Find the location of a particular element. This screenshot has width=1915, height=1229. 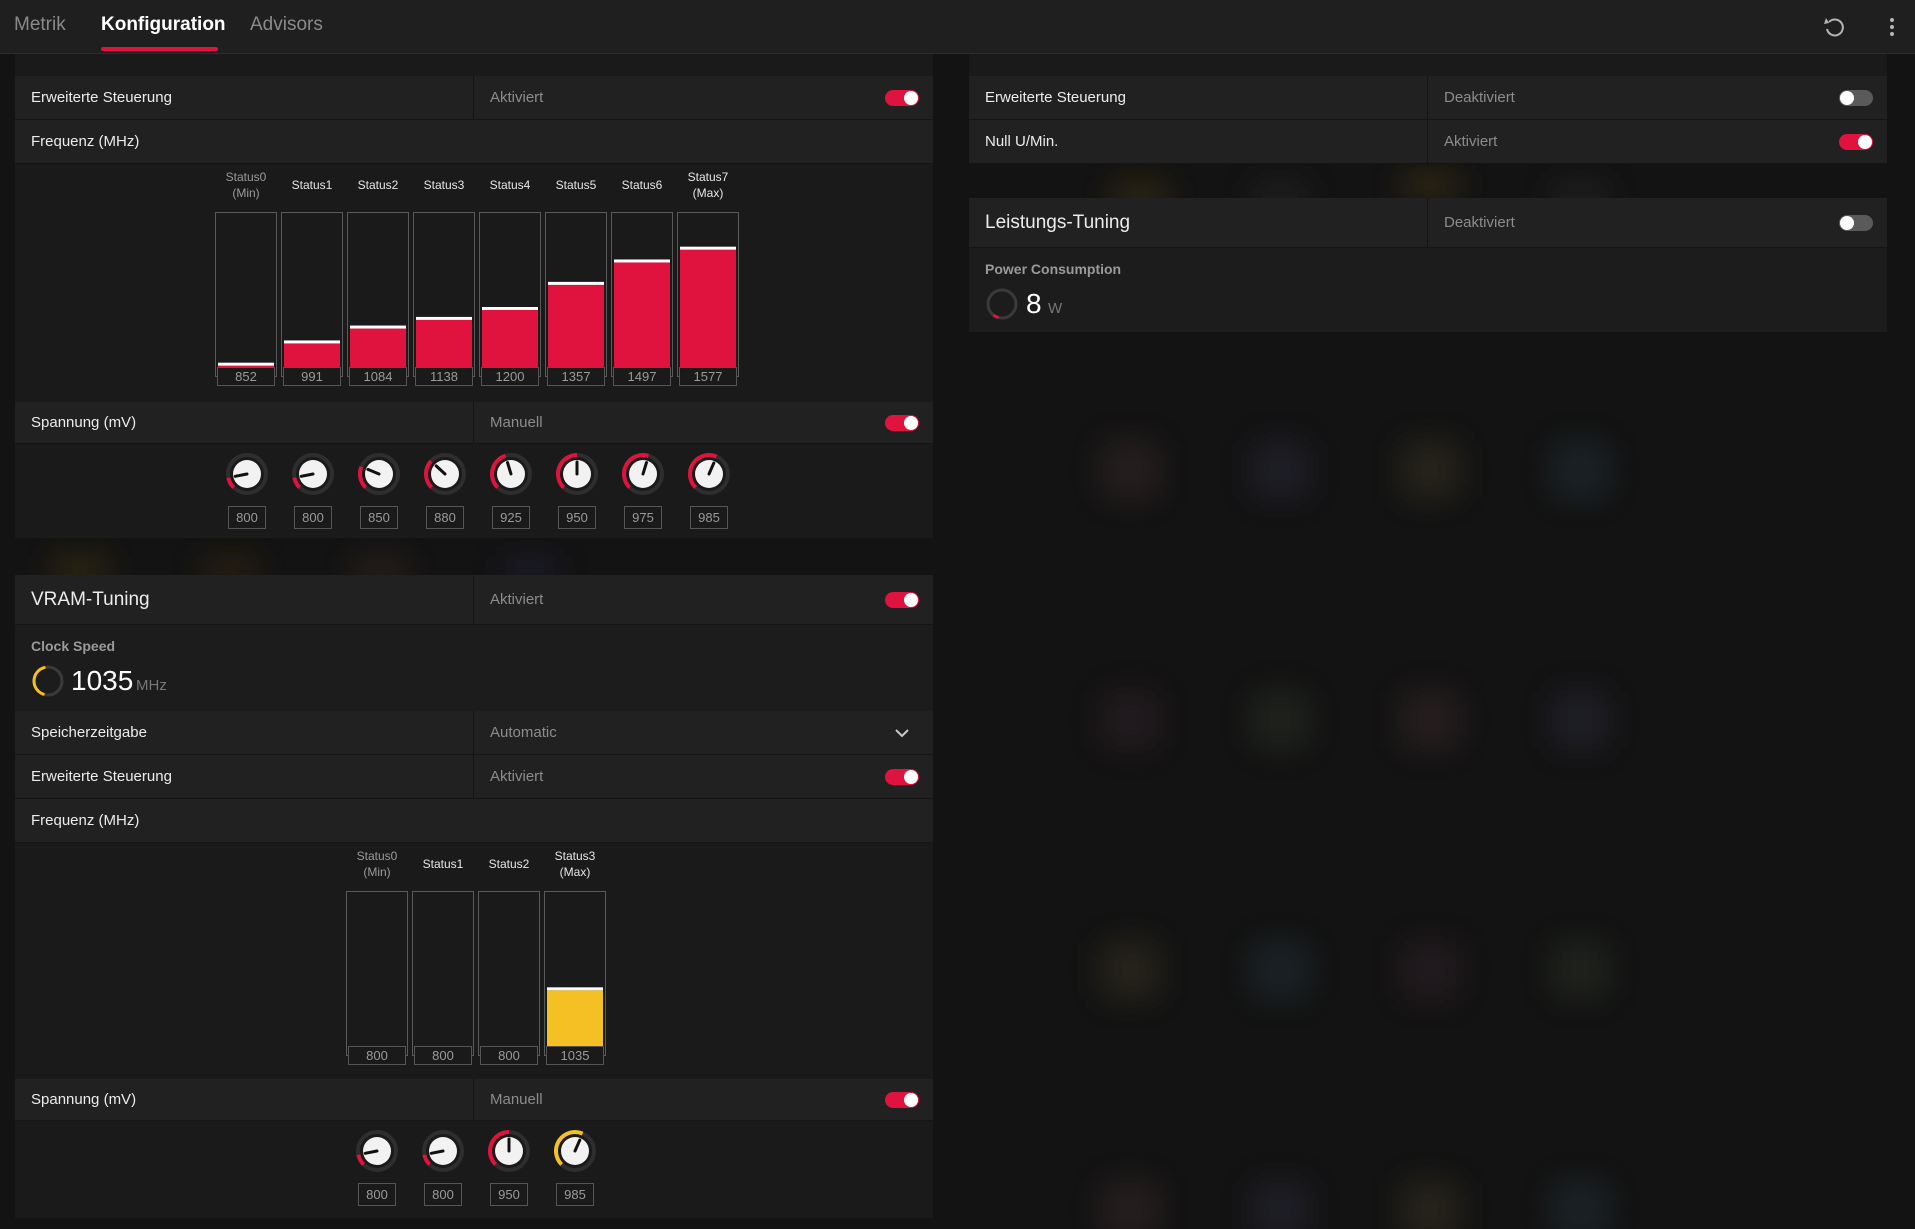

power-gauge-icon is located at coordinates (1002, 304).